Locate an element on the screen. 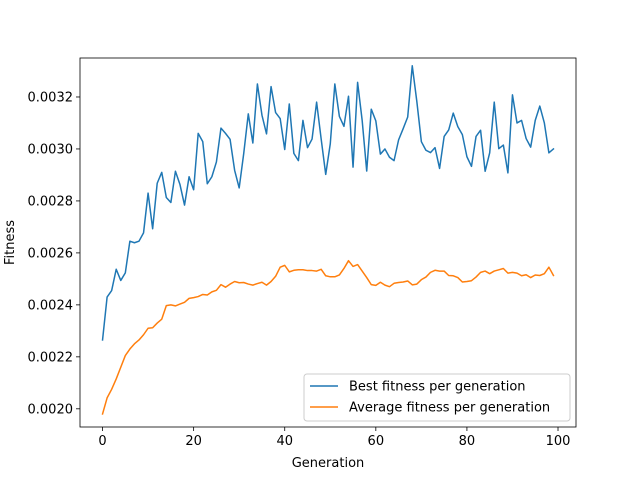  x-axis: 0 20 40 60 80 100 is located at coordinates (334, 438).